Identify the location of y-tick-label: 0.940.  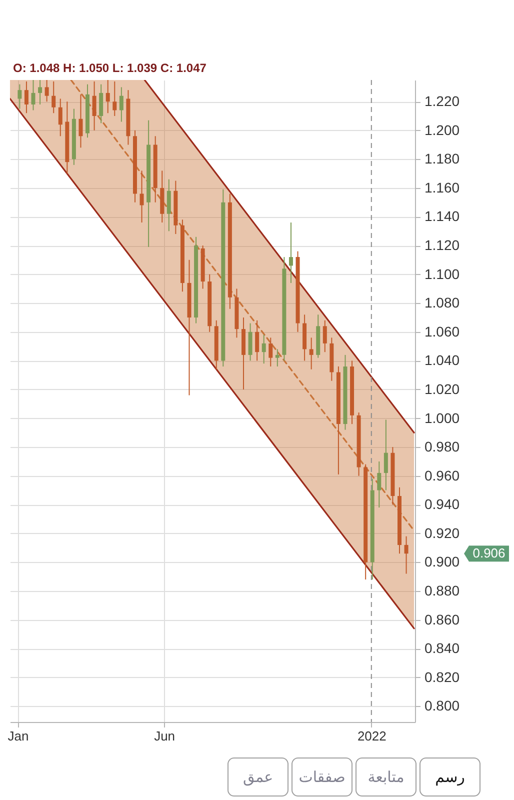
(442, 504).